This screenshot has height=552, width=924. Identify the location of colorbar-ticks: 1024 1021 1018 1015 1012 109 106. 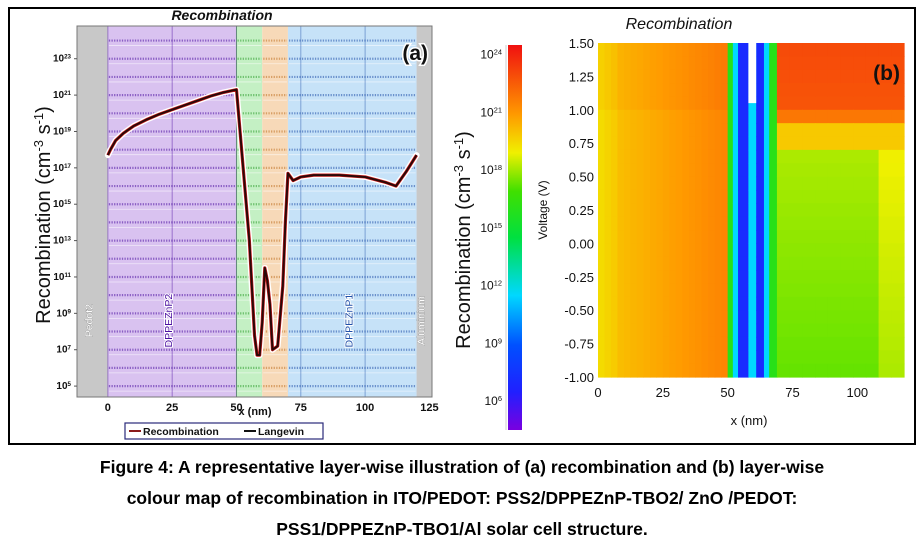
(491, 227).